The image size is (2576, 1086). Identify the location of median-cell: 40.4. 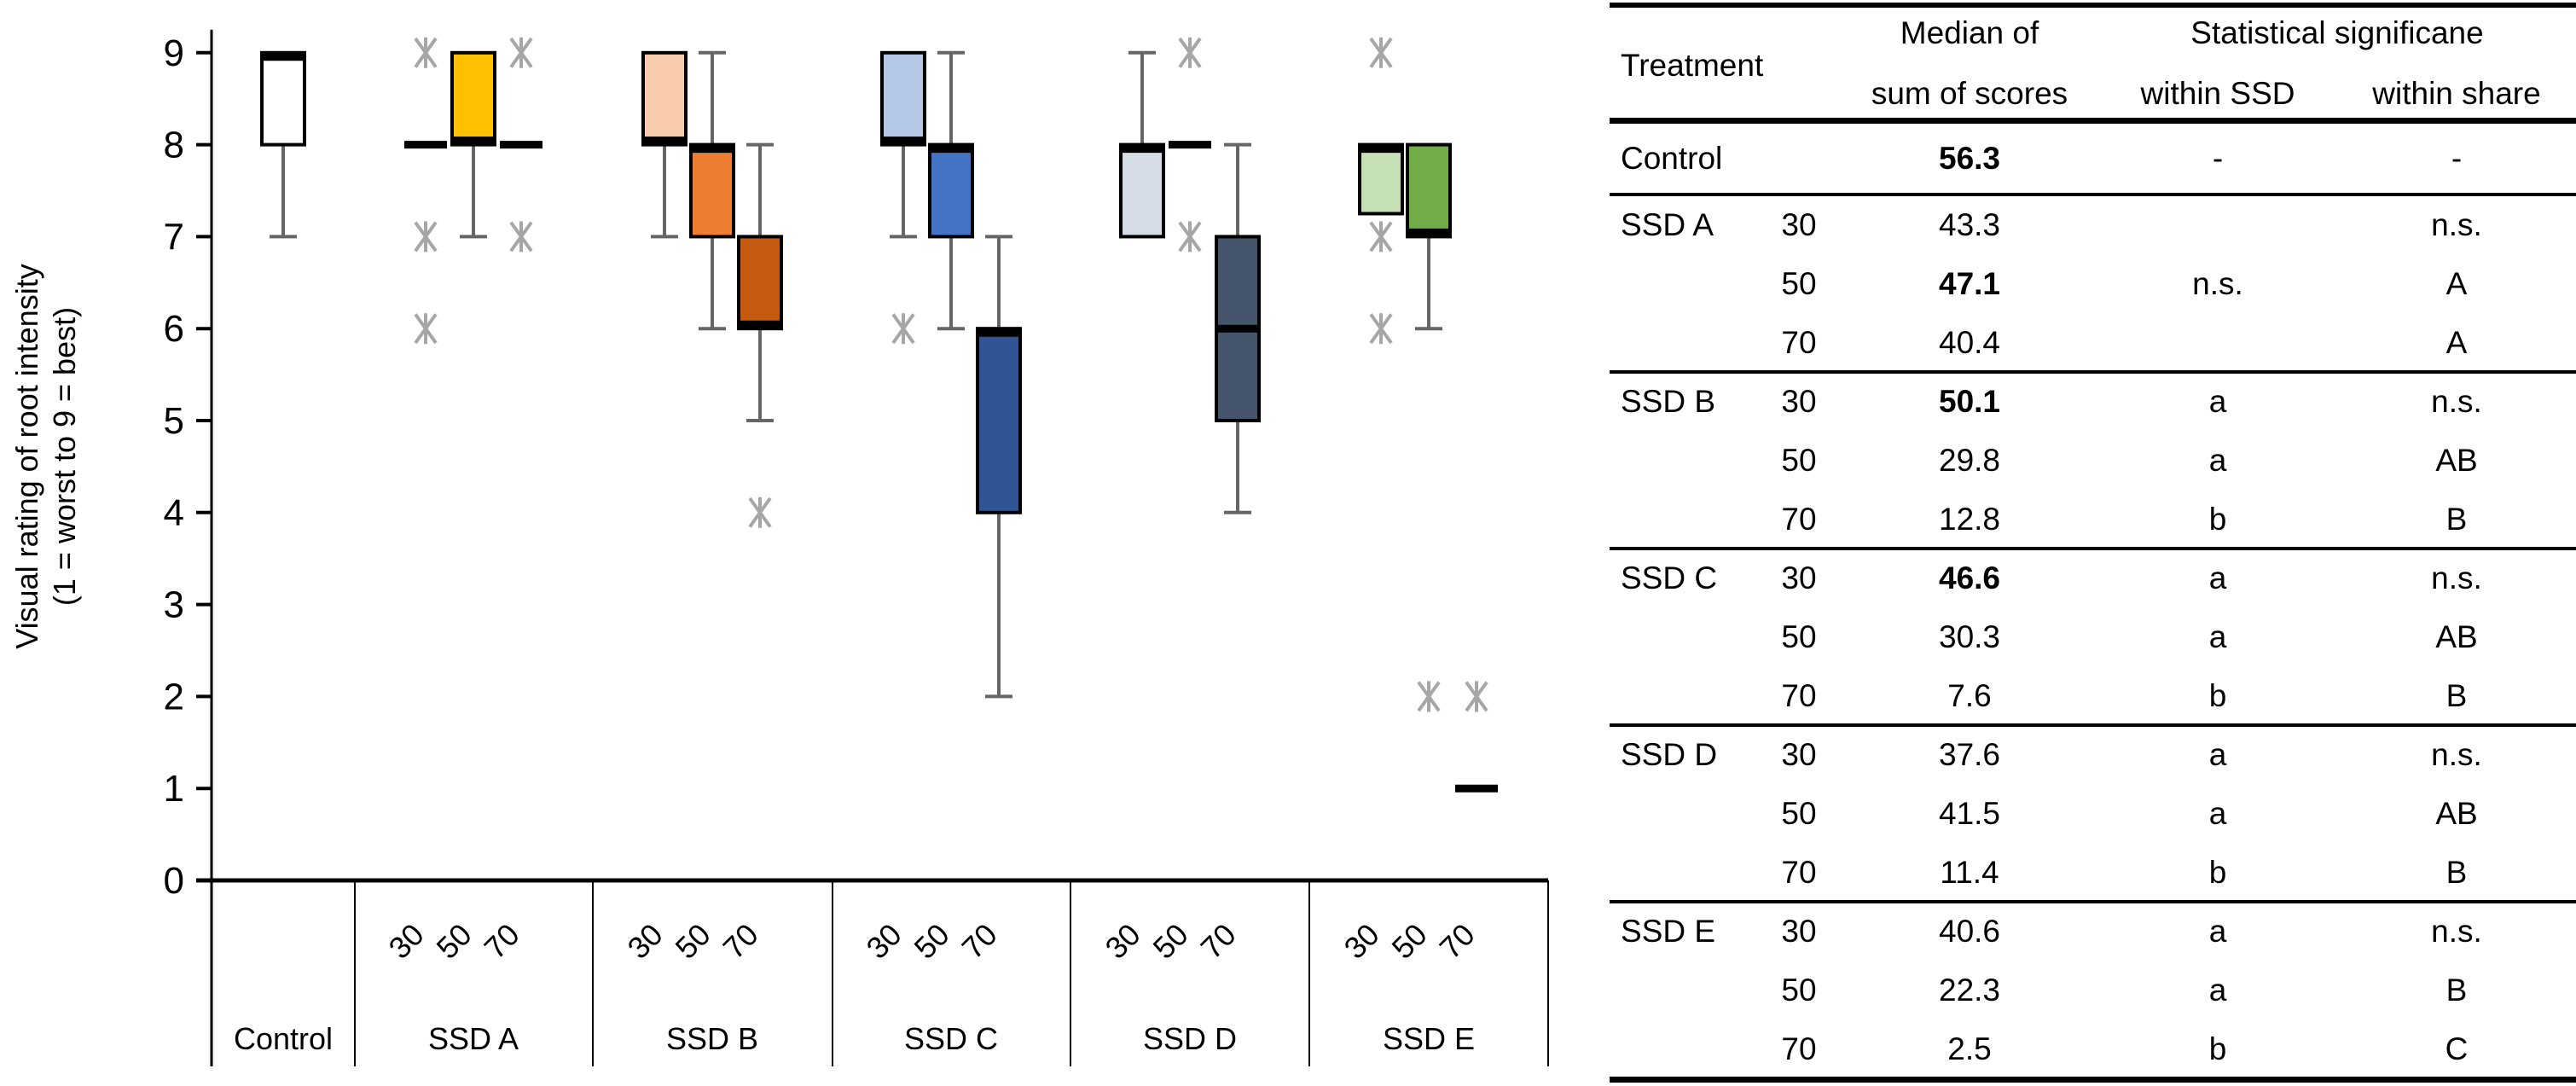
(1969, 342).